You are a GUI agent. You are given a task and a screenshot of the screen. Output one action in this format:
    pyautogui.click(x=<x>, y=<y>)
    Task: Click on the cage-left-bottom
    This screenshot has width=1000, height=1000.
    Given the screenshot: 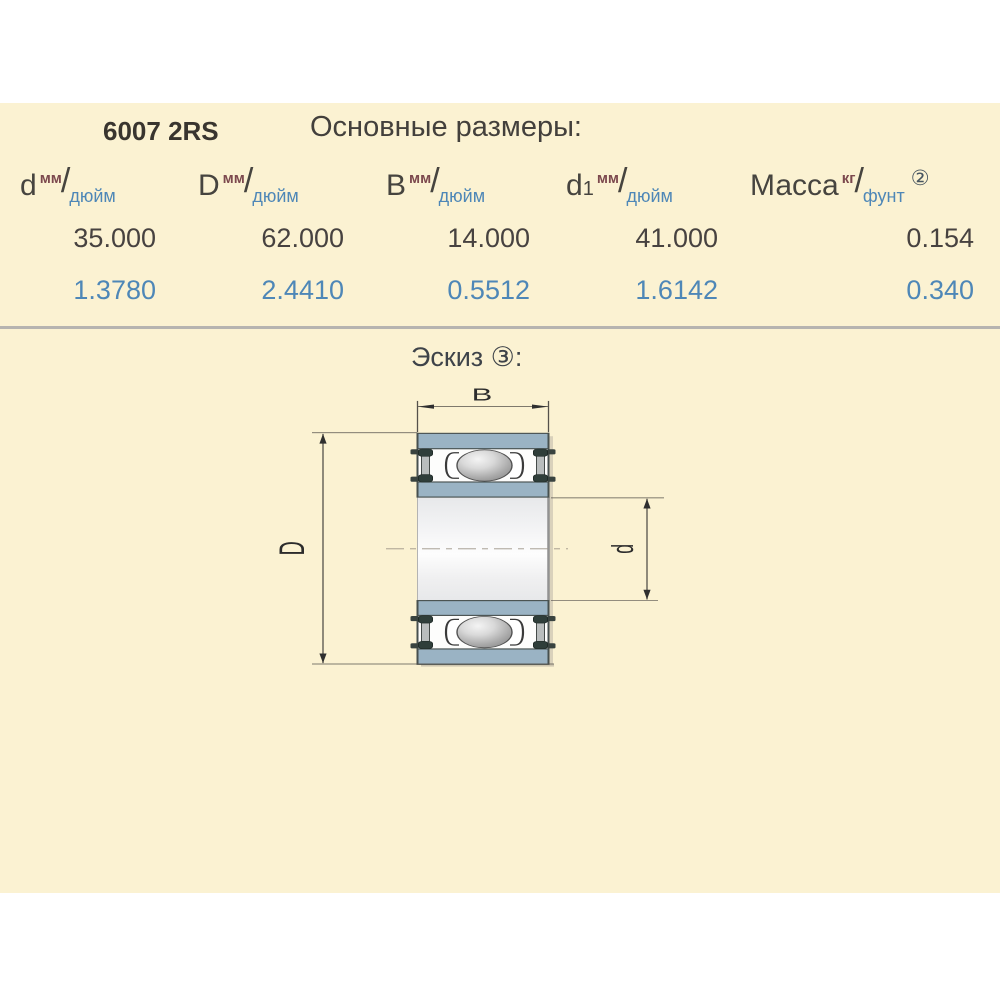 What is the action you would take?
    pyautogui.click(x=451, y=632)
    